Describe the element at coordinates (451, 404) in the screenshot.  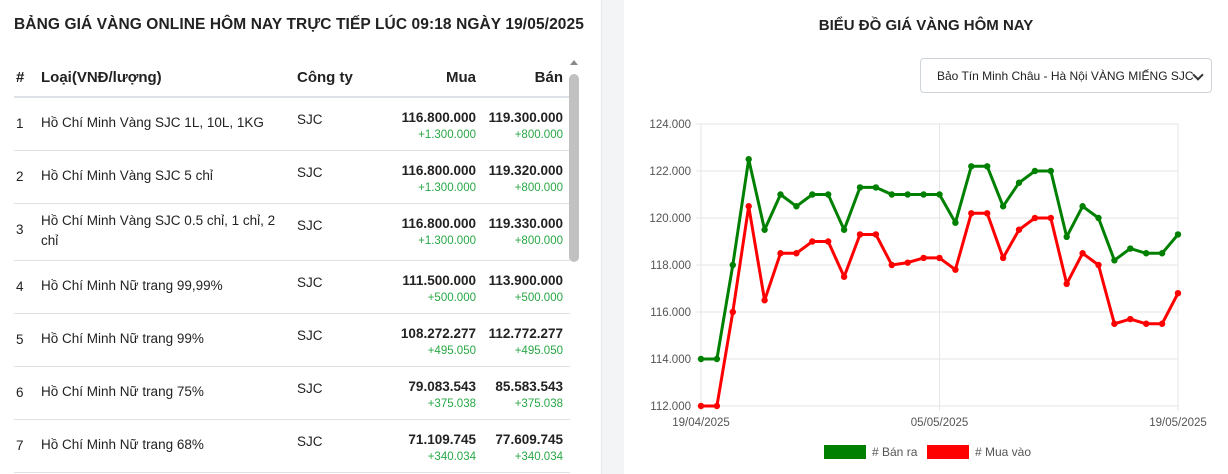
I see `row-buy-change: +375.038` at that location.